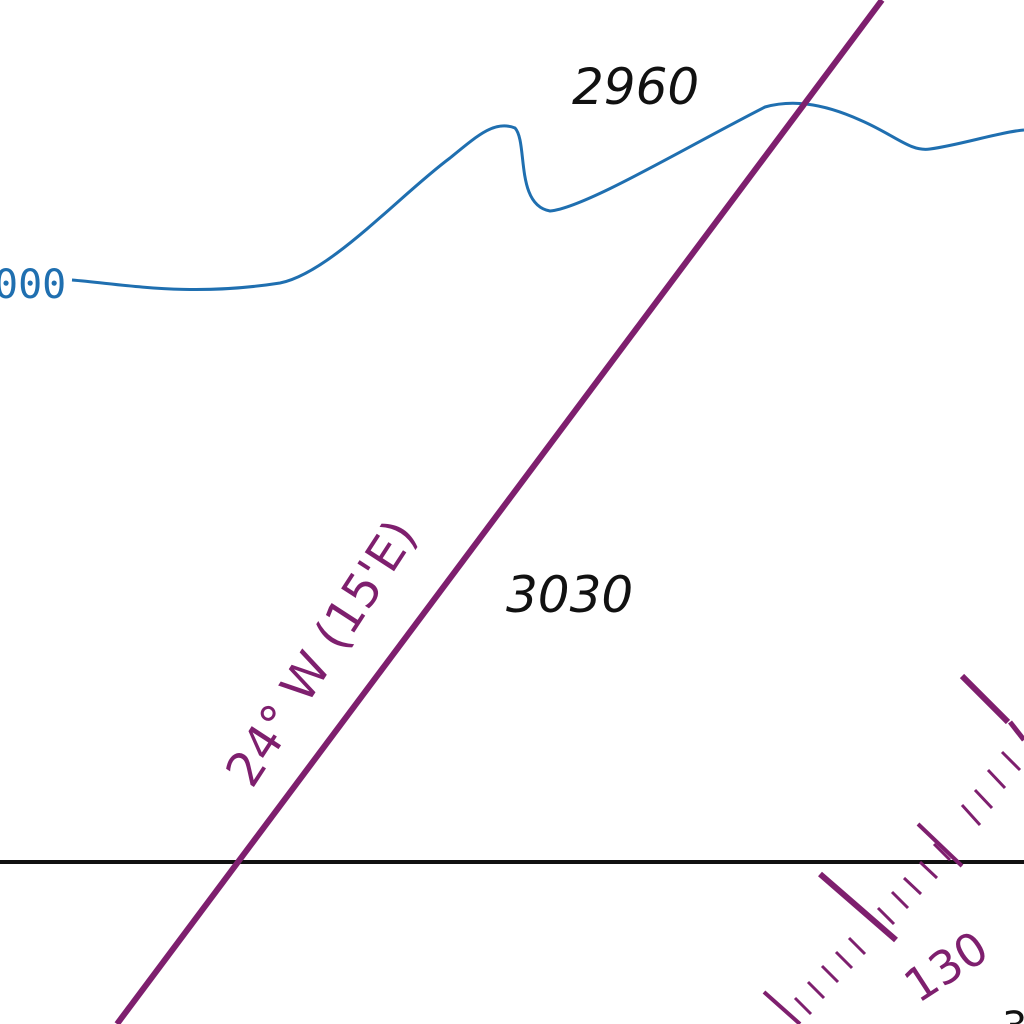 This screenshot has width=1024, height=1024. I want to click on compass-rose-ticks, so click(893, 848).